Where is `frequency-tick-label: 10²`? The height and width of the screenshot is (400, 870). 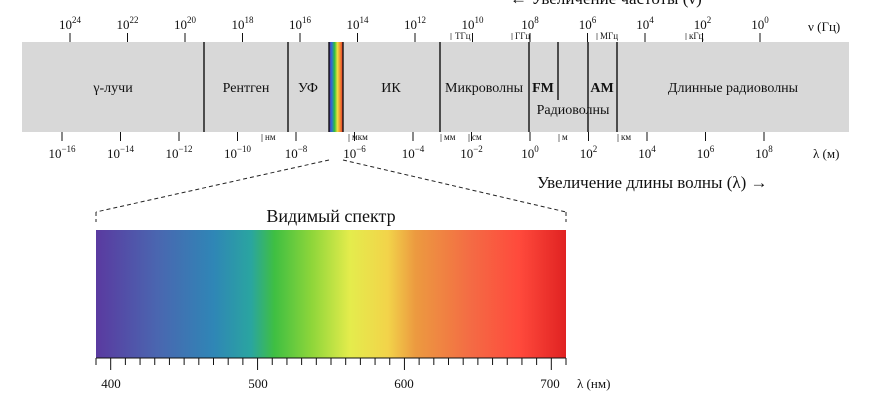 frequency-tick-label: 10² is located at coordinates (703, 23).